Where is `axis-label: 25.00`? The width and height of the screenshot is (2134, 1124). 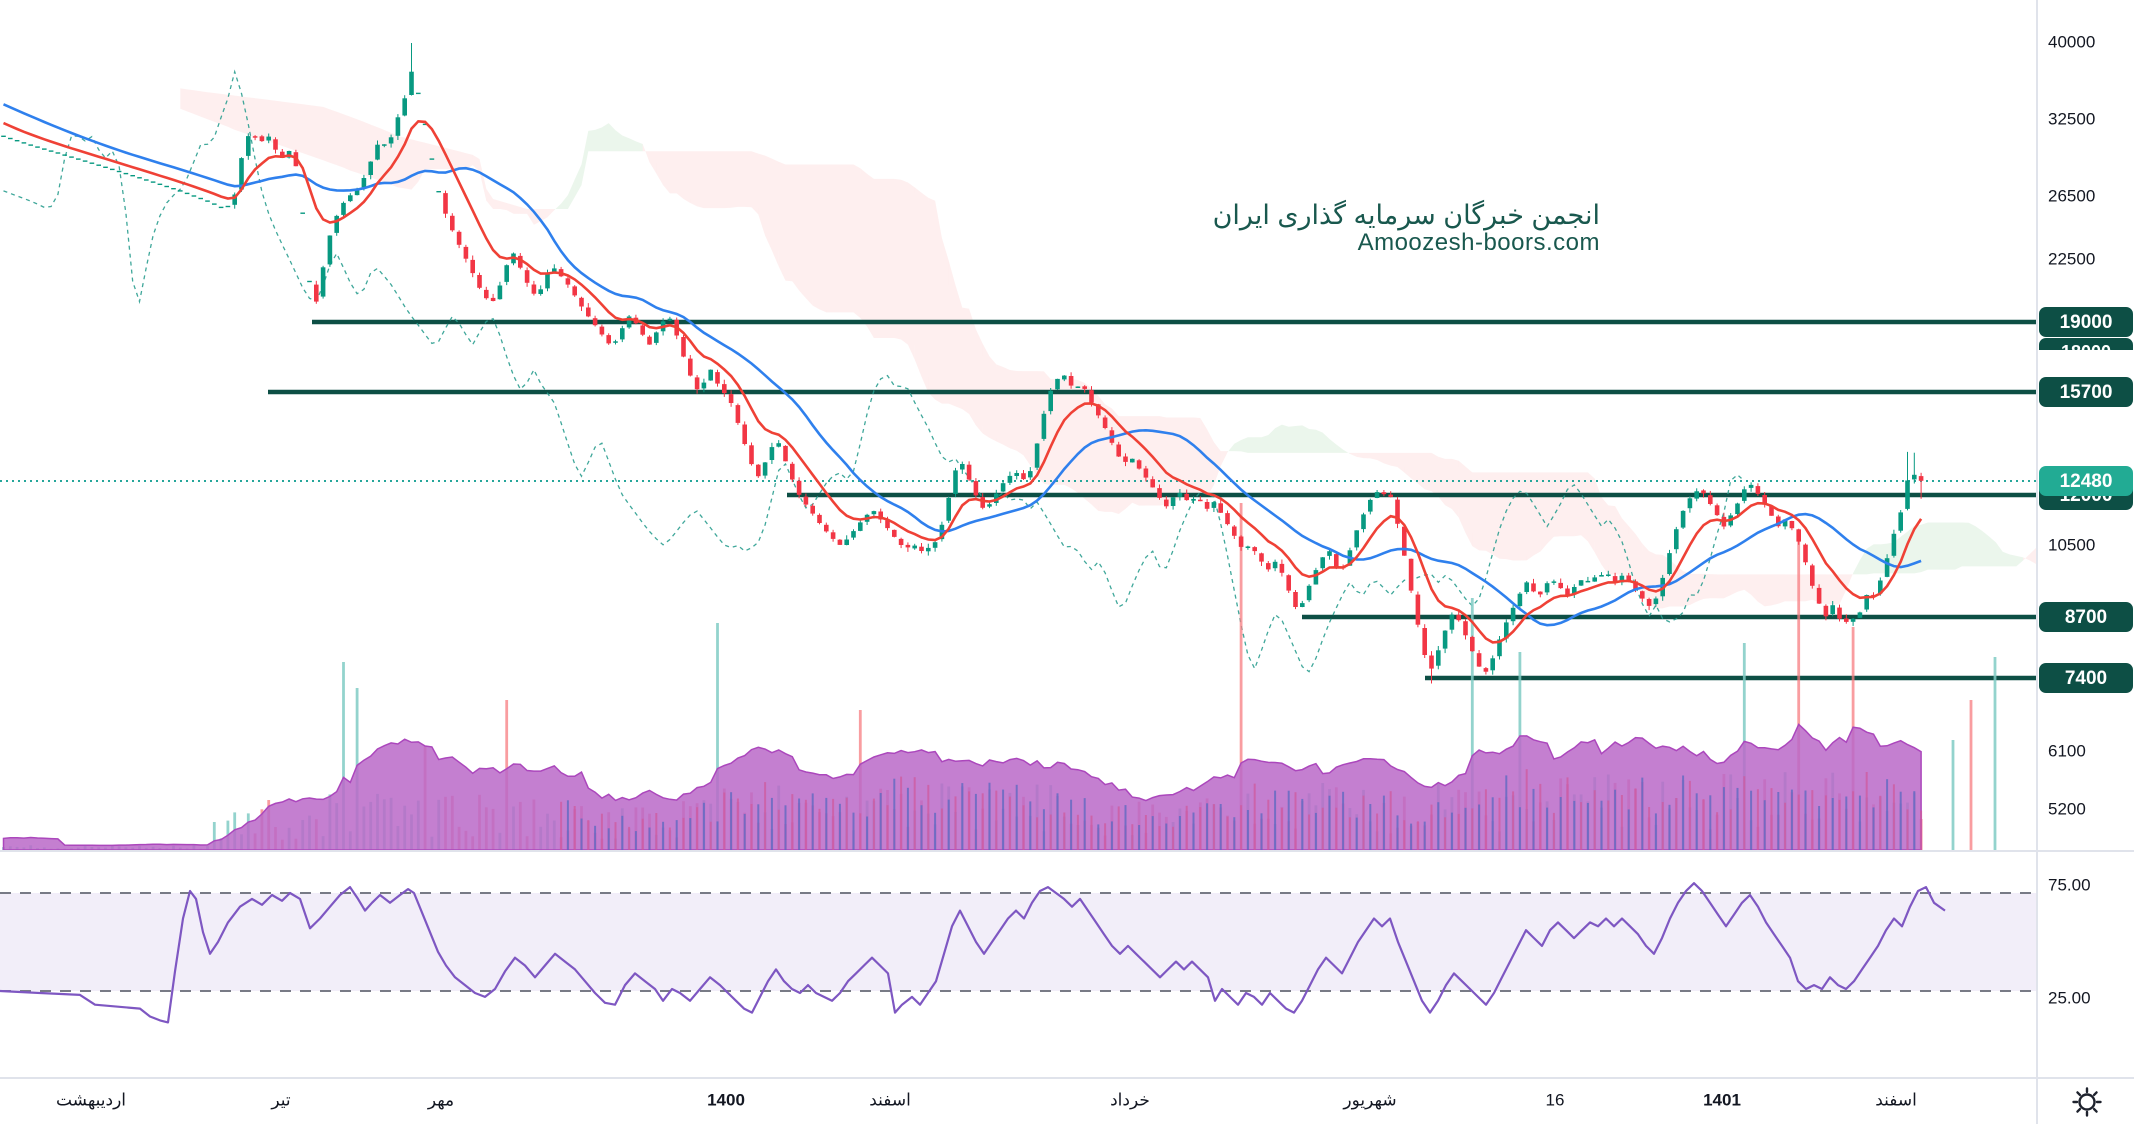 axis-label: 25.00 is located at coordinates (2069, 997).